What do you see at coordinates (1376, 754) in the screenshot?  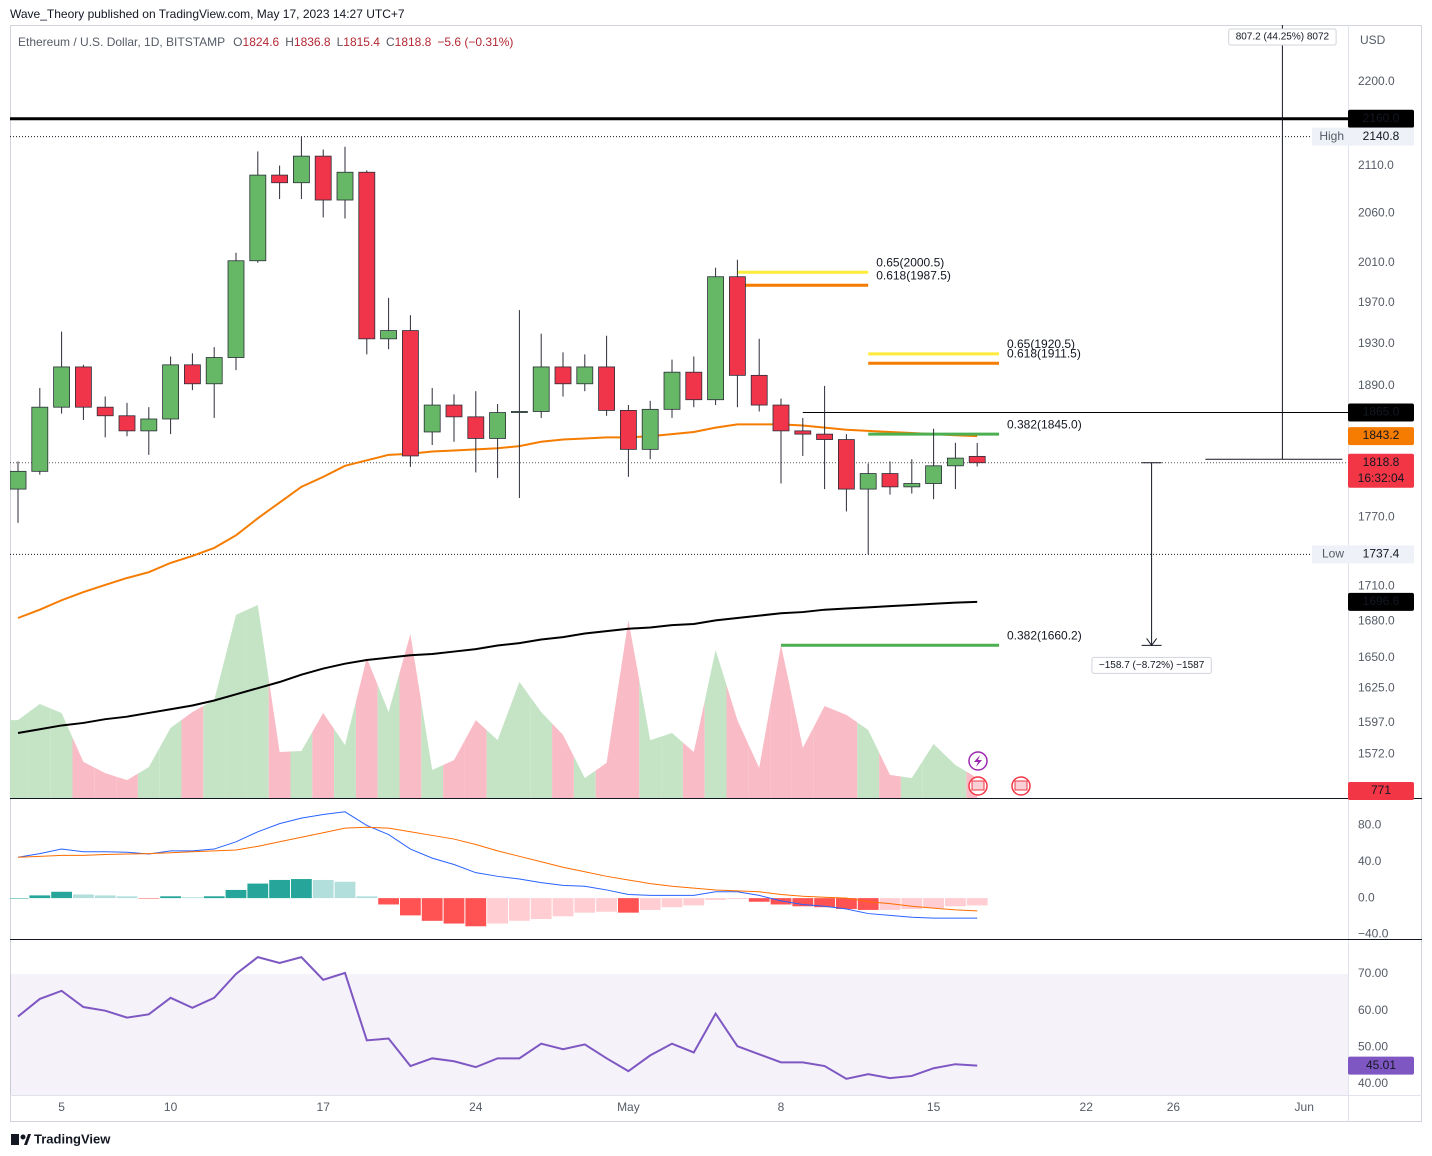 I see `y-tick-label: 1572.0` at bounding box center [1376, 754].